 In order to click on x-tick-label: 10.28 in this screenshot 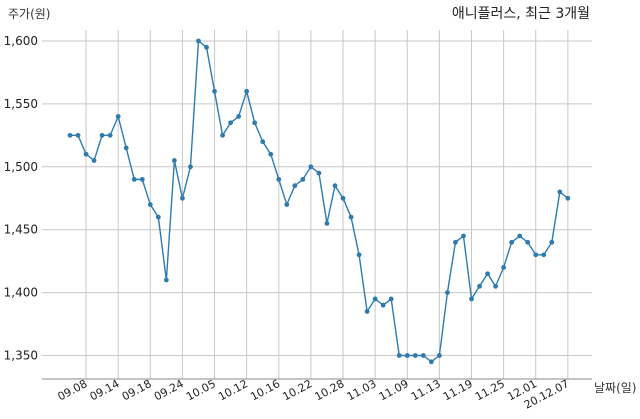, I will do `click(330, 390)`.